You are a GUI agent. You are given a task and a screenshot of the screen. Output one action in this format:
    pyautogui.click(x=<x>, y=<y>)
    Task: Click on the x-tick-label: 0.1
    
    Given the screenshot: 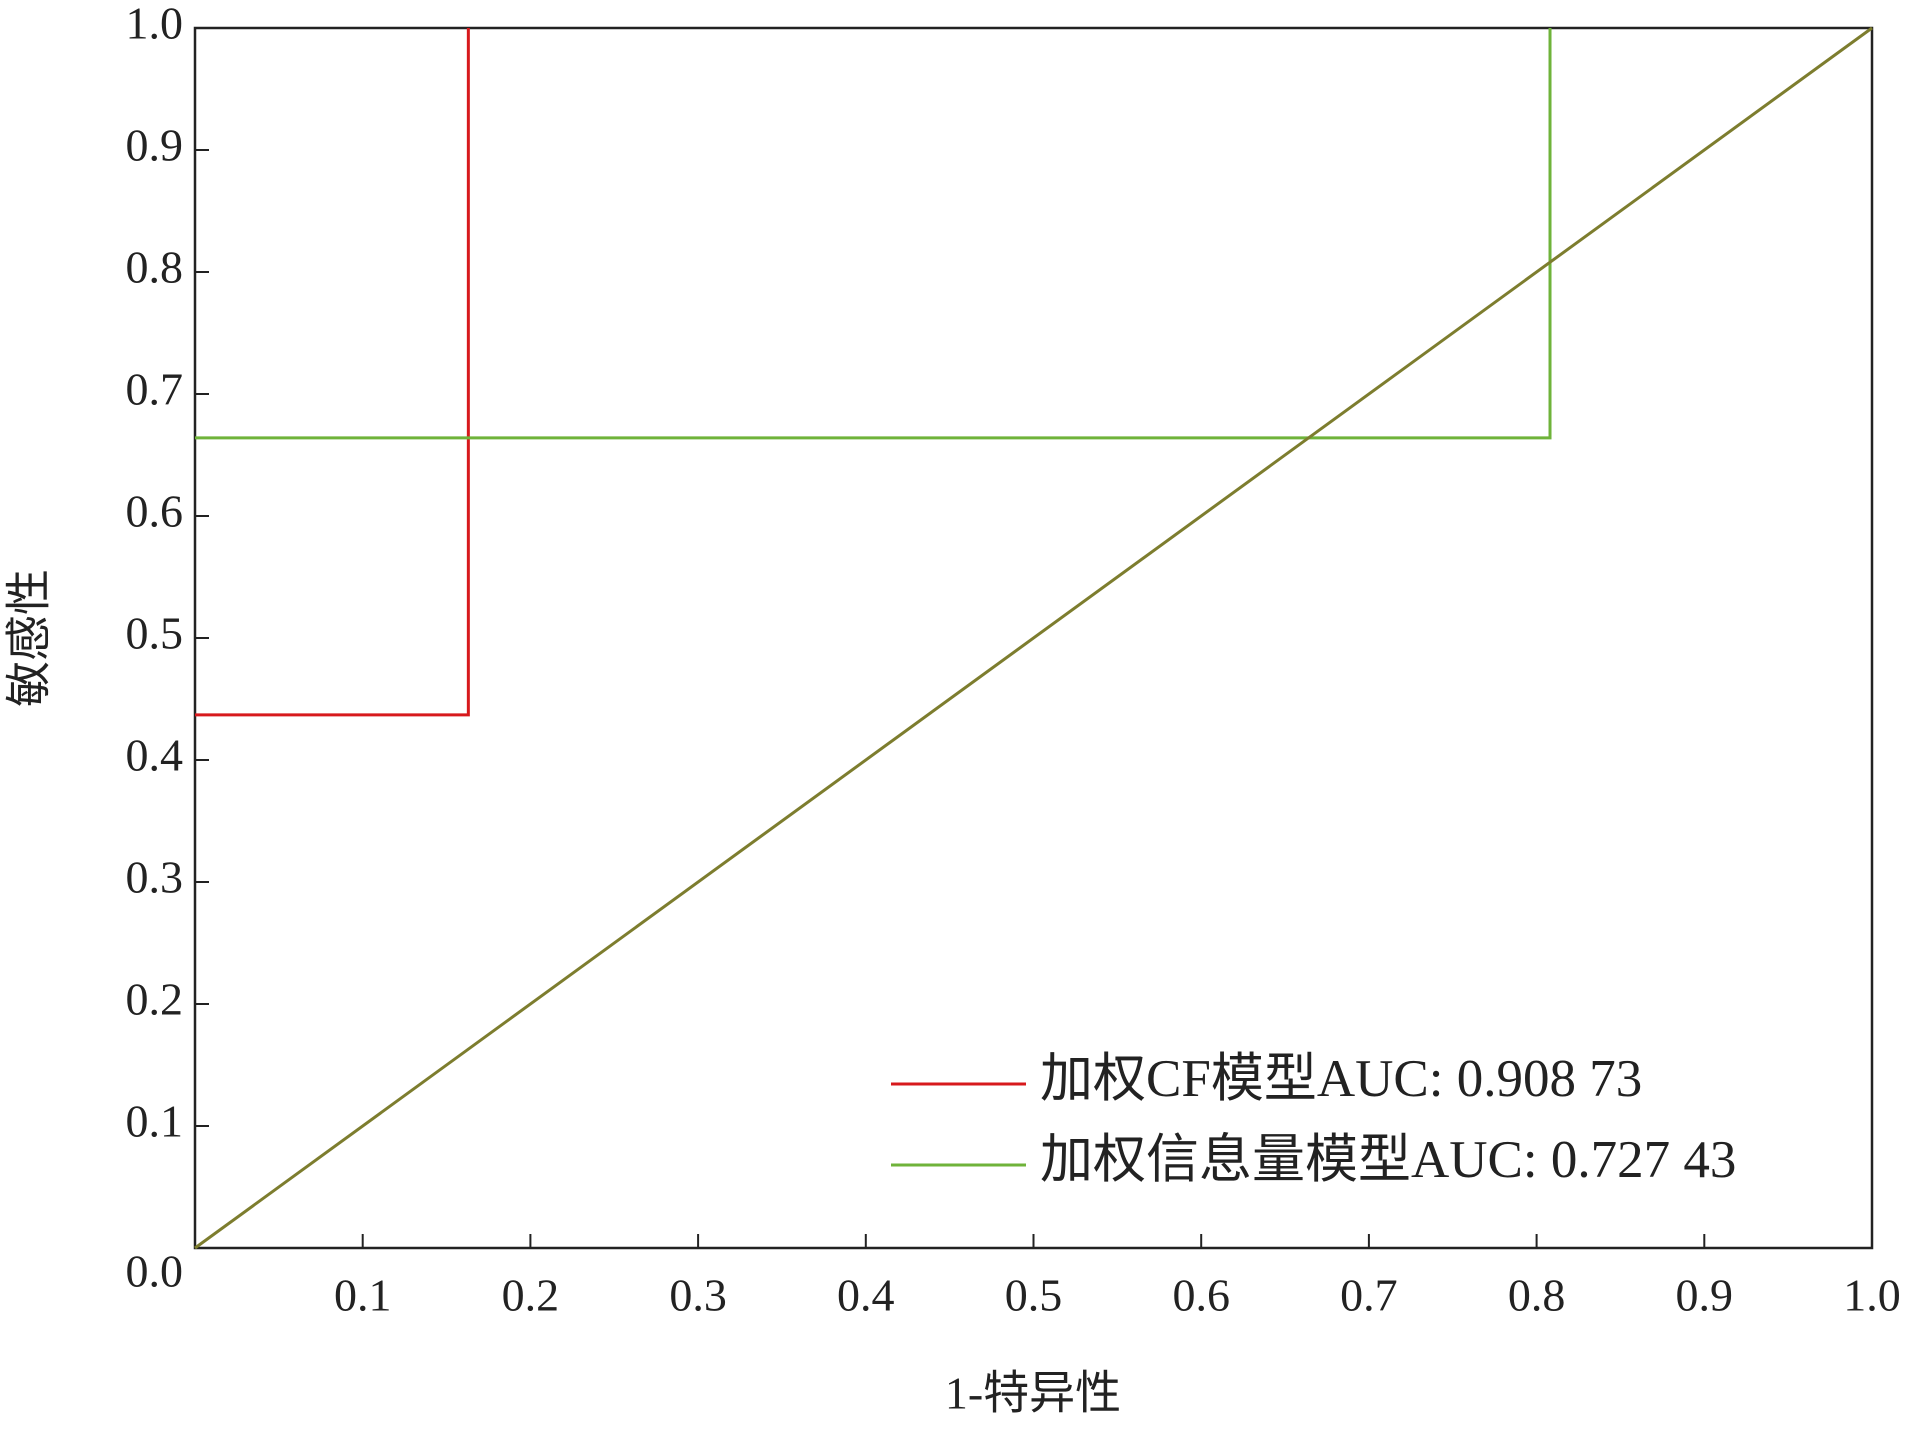 What is the action you would take?
    pyautogui.click(x=363, y=1295)
    